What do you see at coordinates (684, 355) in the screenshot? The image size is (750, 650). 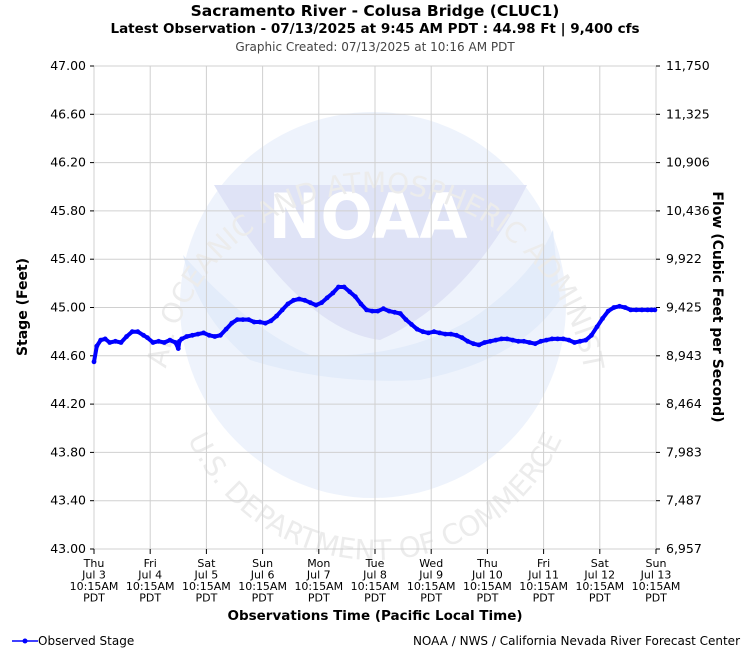 I see `y2-tick-label: 8,943` at bounding box center [684, 355].